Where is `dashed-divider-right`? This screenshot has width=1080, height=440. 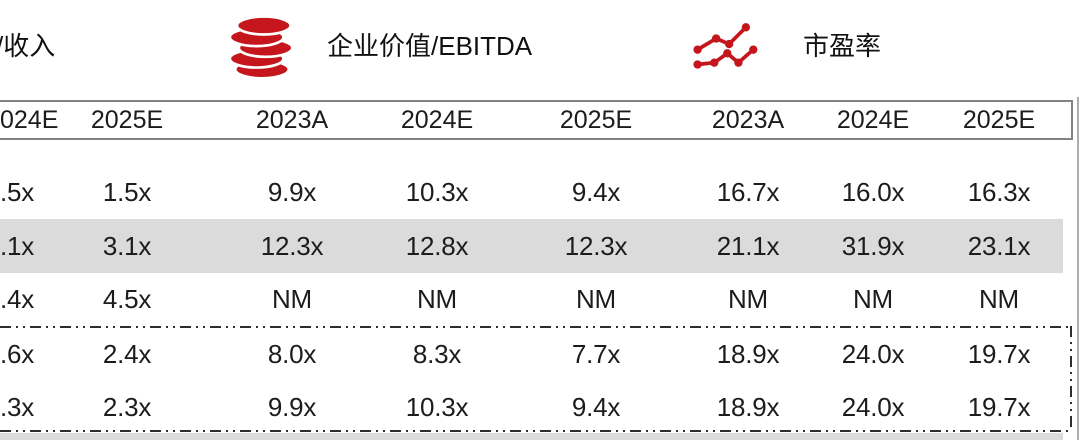 dashed-divider-right is located at coordinates (1071, 379).